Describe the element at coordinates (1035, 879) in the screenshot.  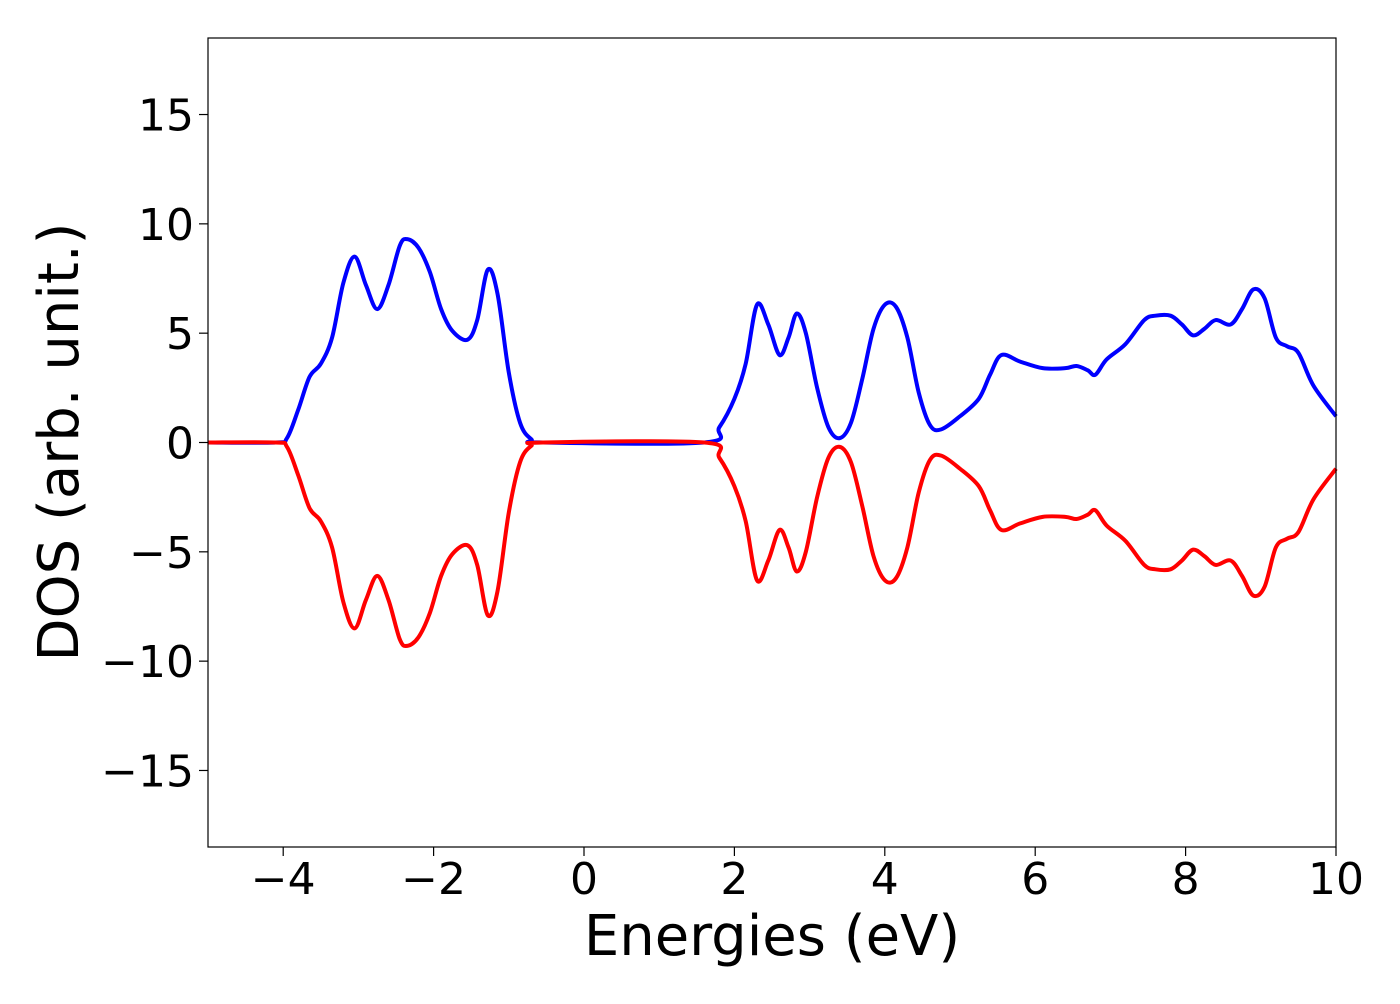
I see `x-tick-label: 6` at that location.